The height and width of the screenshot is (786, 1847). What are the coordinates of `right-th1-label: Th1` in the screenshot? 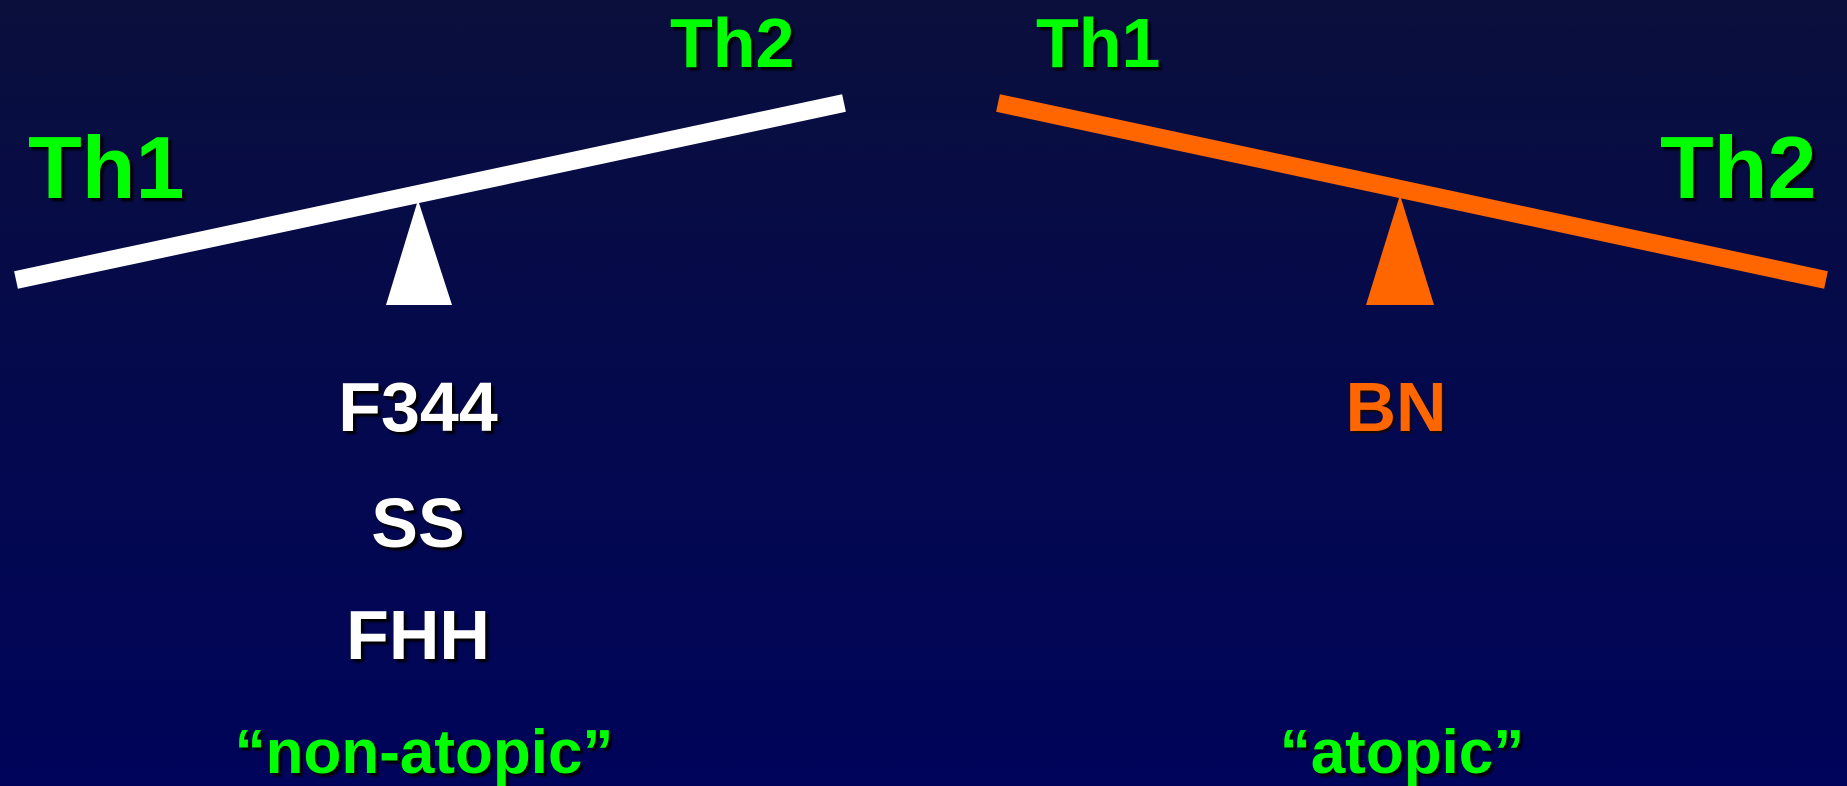 It's located at (1098, 43).